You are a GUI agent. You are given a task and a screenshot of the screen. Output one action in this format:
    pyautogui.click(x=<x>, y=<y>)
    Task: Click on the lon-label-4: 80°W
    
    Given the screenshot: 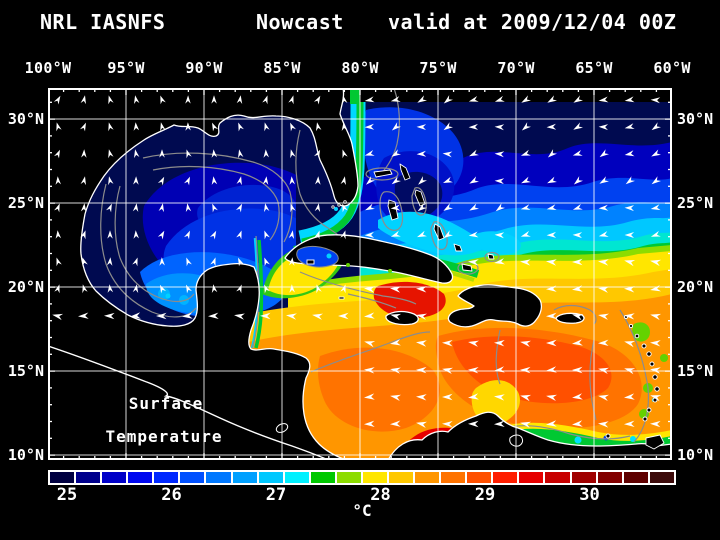 What is the action you would take?
    pyautogui.click(x=360, y=68)
    